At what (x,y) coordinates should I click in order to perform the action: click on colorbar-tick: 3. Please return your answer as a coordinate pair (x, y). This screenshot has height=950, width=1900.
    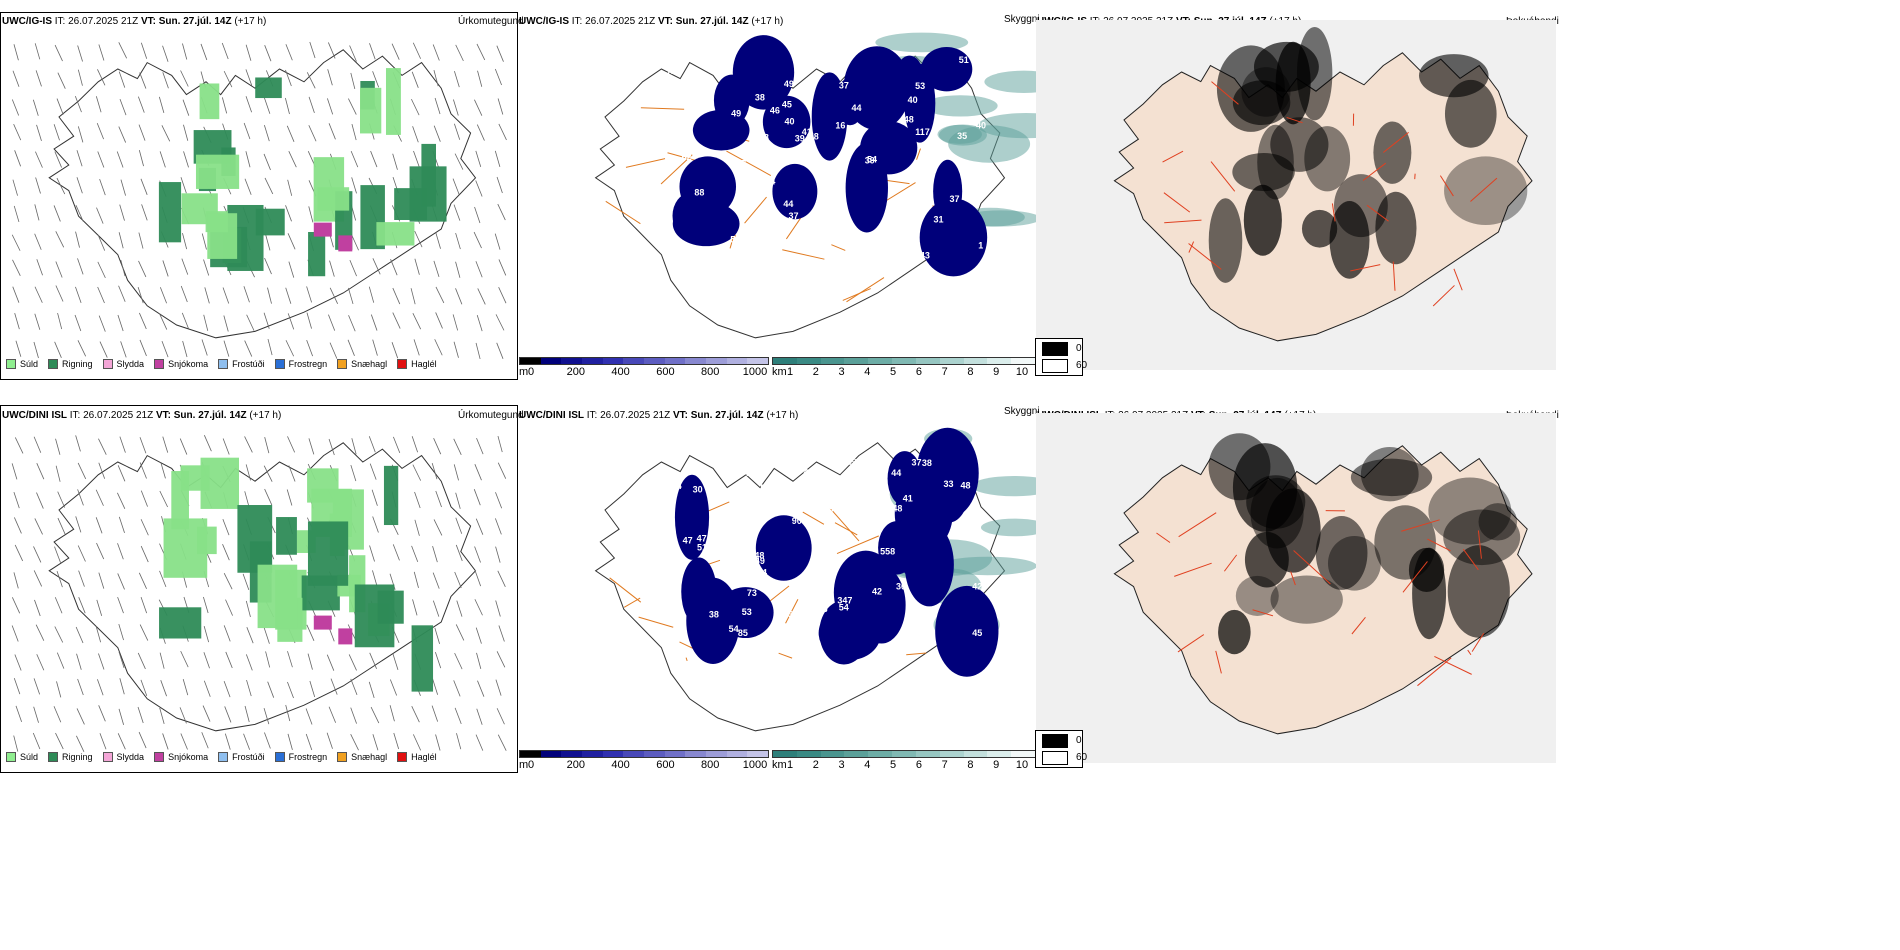
    Looking at the image, I should click on (841, 372).